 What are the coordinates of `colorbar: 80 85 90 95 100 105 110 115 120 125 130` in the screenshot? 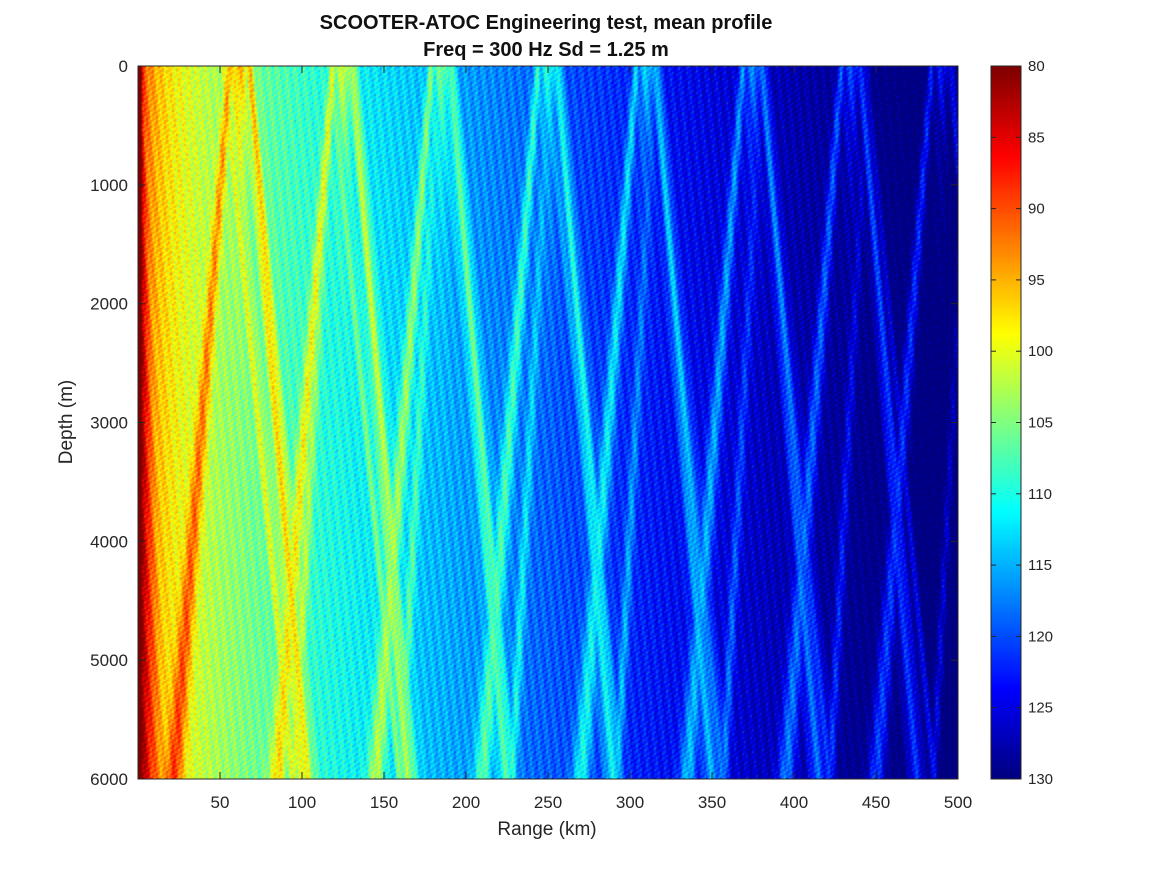 It's located at (1021, 423).